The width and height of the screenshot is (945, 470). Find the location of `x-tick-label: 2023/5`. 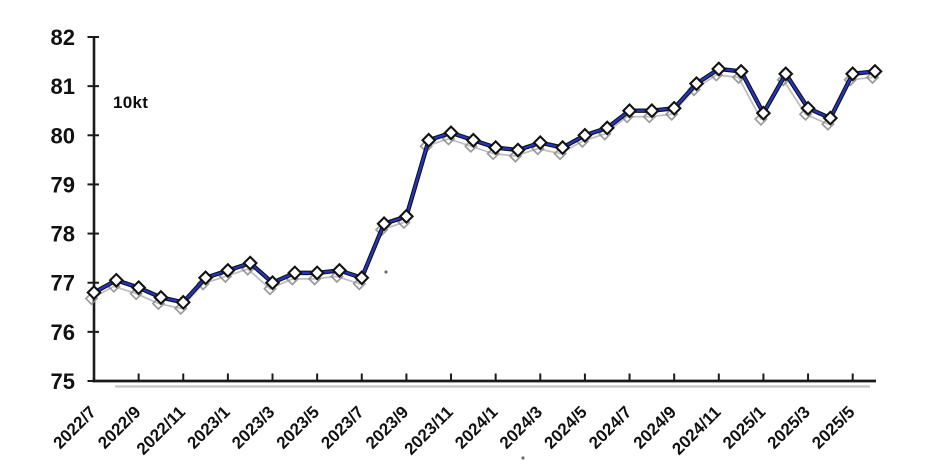

x-tick-label: 2023/5 is located at coordinates (298, 427).